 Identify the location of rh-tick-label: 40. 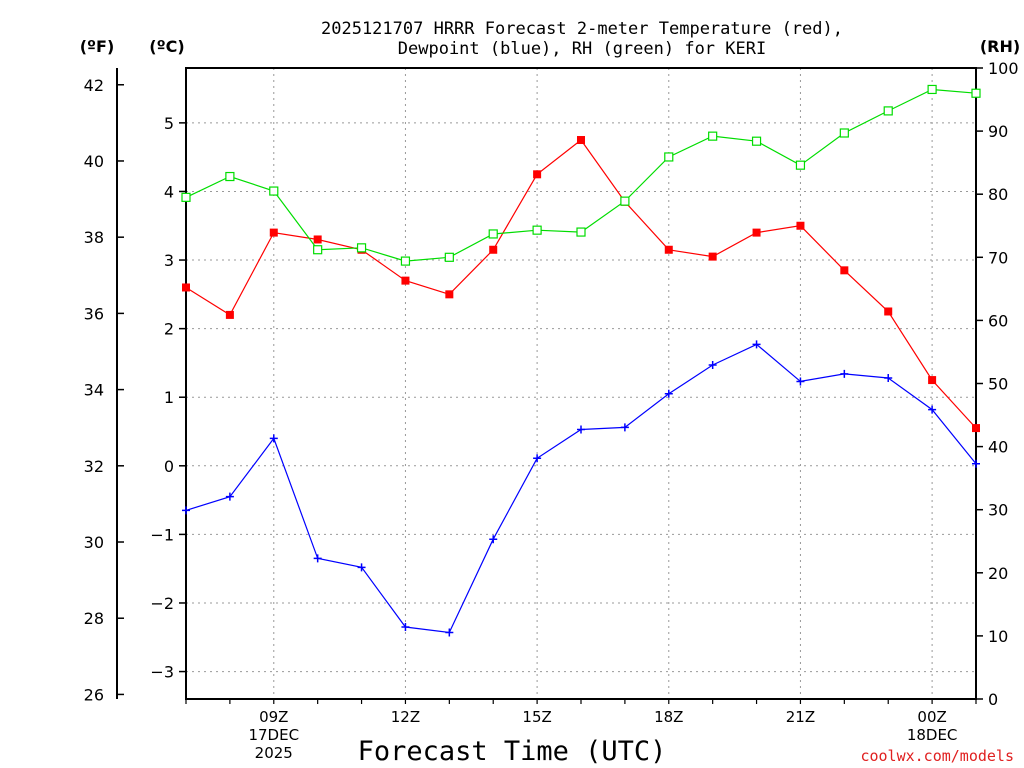
(998, 447).